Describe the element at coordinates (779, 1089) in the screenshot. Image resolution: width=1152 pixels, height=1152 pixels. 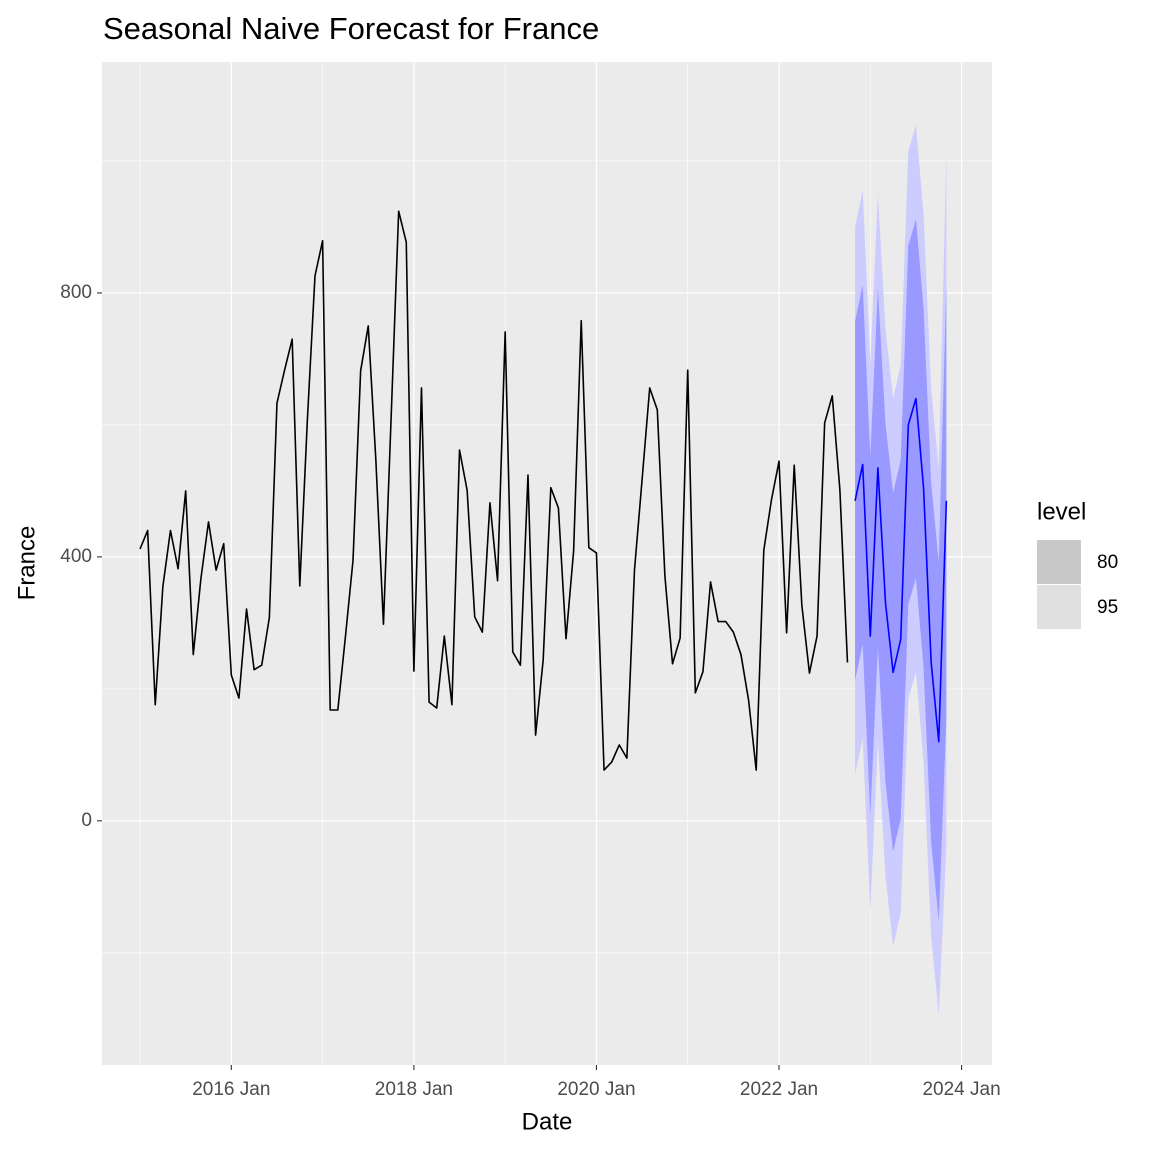
I see `x-tick-label: 2022 Jan` at that location.